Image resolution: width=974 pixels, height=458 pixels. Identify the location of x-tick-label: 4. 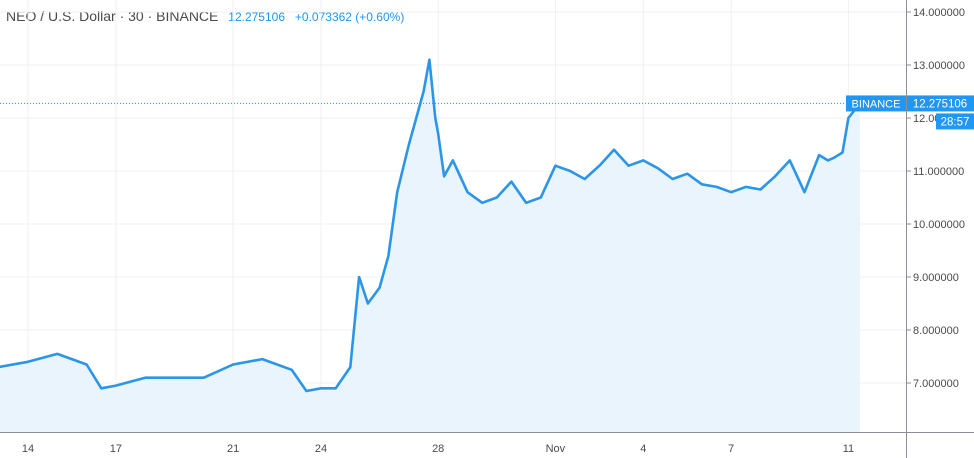
(643, 449).